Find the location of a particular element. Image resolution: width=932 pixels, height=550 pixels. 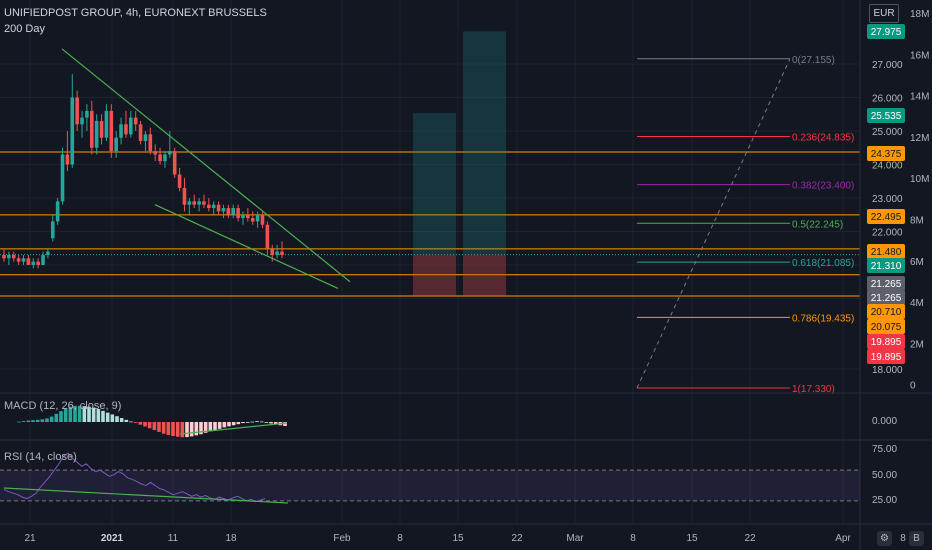

trendlines is located at coordinates (206, 168).